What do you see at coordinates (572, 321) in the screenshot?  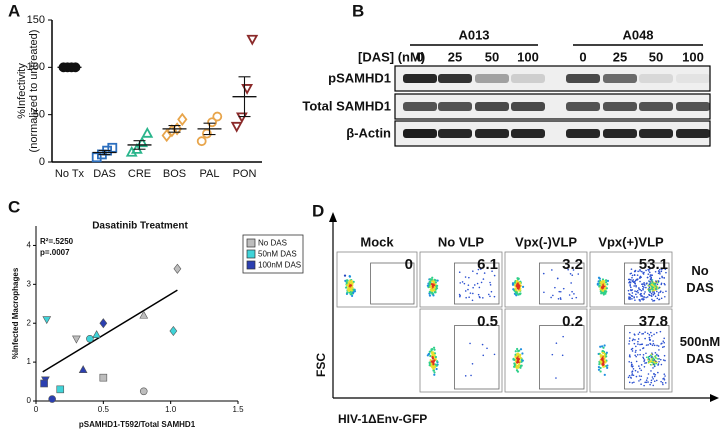 I see `flow-value: 0.2` at bounding box center [572, 321].